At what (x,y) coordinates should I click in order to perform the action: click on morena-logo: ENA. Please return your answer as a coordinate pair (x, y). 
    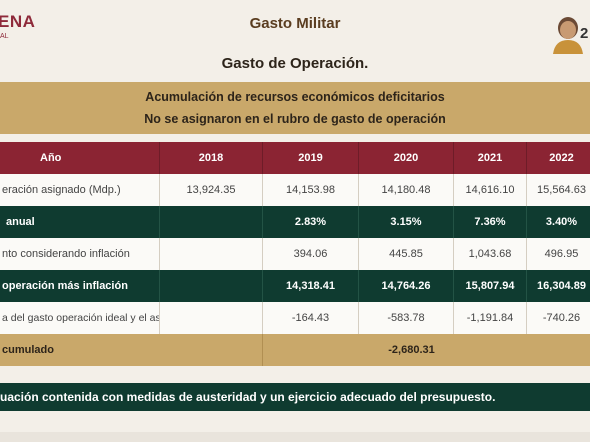
    Looking at the image, I should click on (18, 21).